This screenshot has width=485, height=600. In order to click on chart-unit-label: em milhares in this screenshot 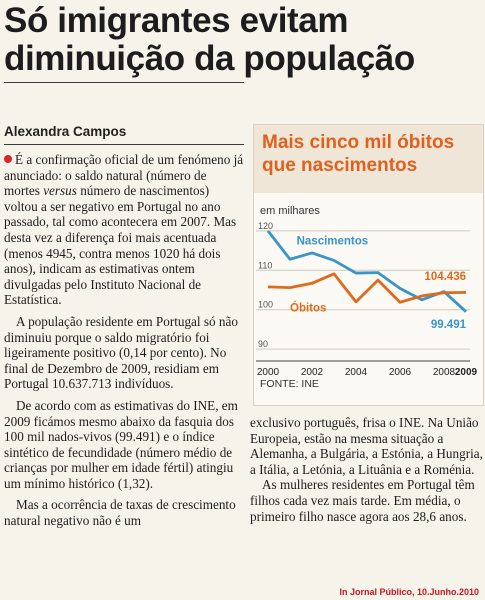, I will do `click(290, 211)`.